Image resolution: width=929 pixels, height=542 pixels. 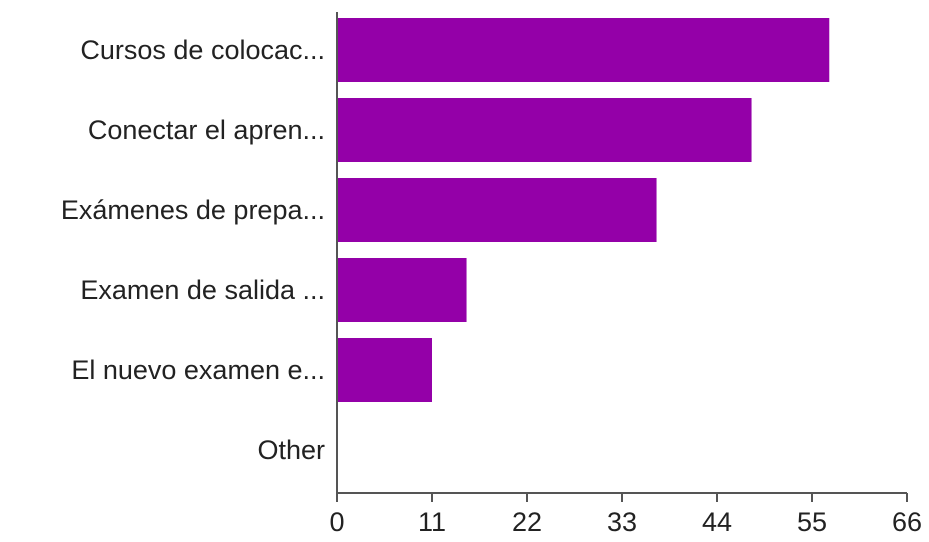 What do you see at coordinates (527, 522) in the screenshot?
I see `x-tick-label-2: 22` at bounding box center [527, 522].